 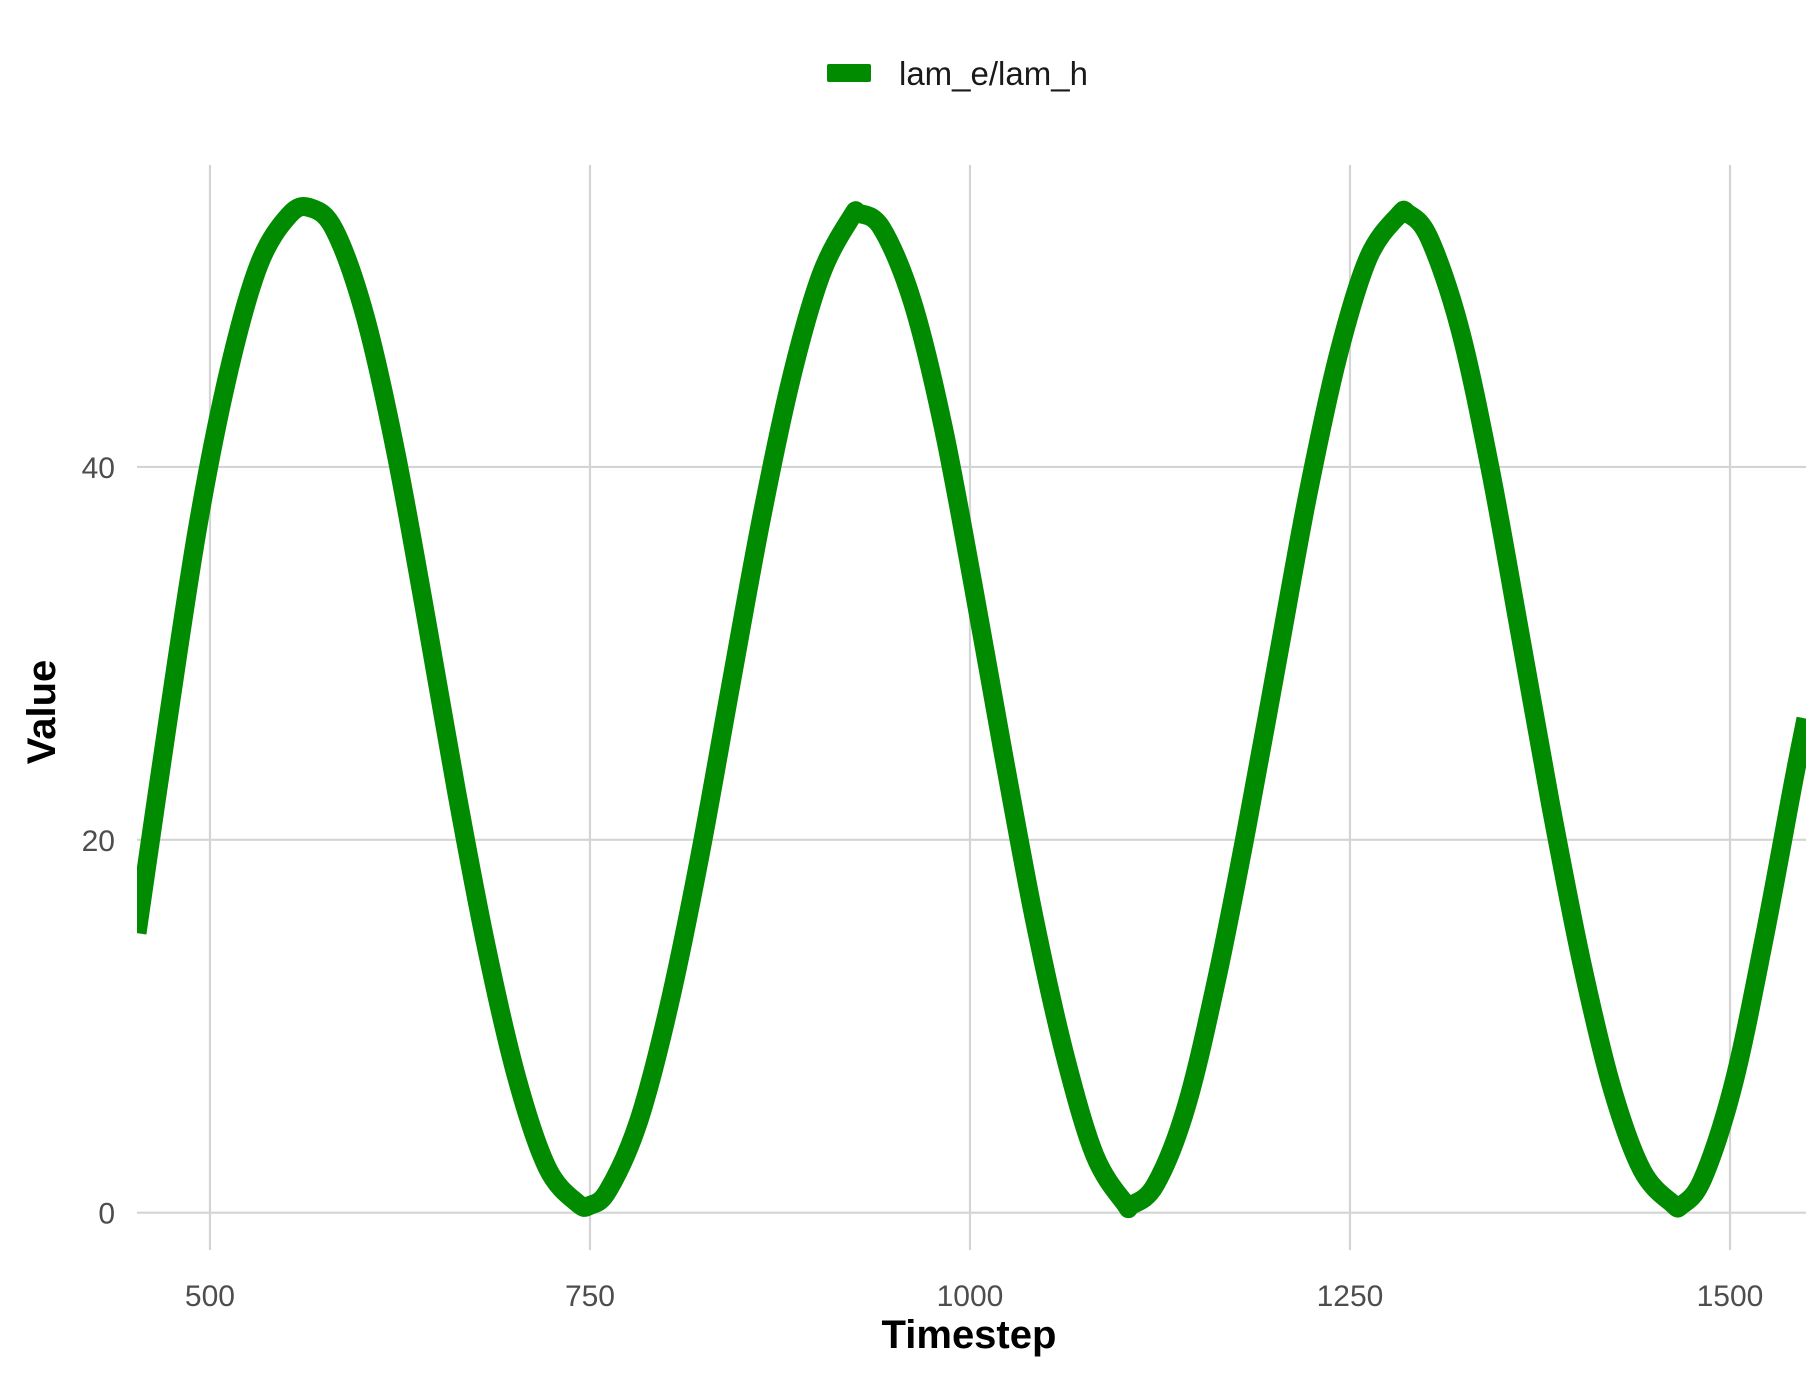 I want to click on x-tick-label: 1500, so click(x=1730, y=1296).